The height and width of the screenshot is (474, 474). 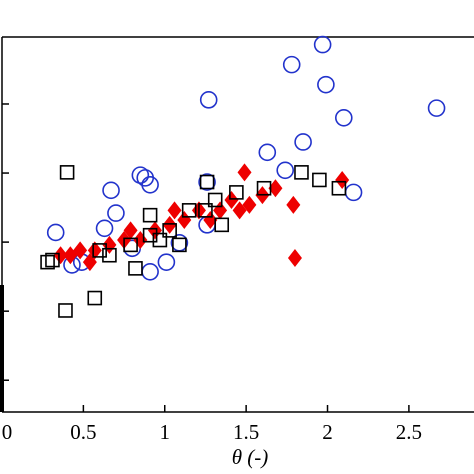 I want to click on x-tick-label: 0, so click(x=7, y=432).